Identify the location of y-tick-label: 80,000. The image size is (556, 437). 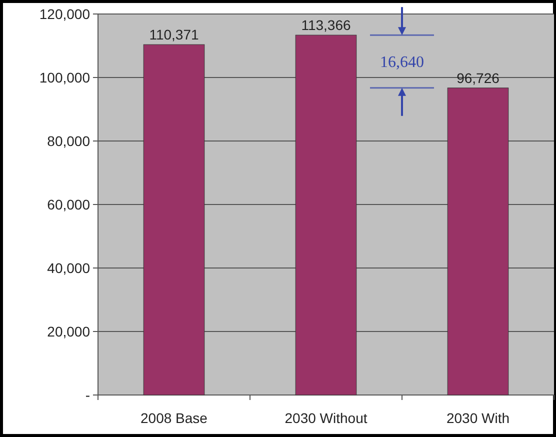
(68, 140).